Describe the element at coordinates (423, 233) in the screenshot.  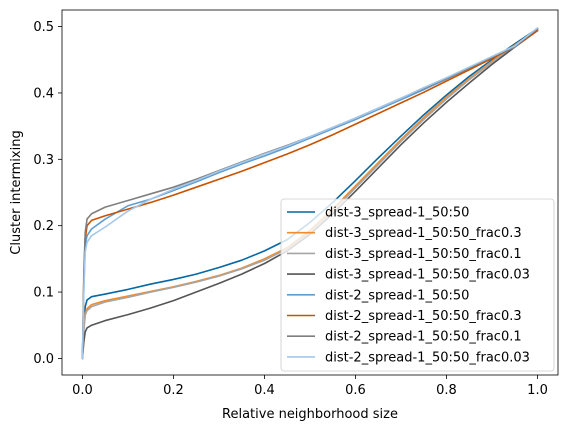
I see `legend-label-2: dist-3_spread-1_50:50_frac0.3` at that location.